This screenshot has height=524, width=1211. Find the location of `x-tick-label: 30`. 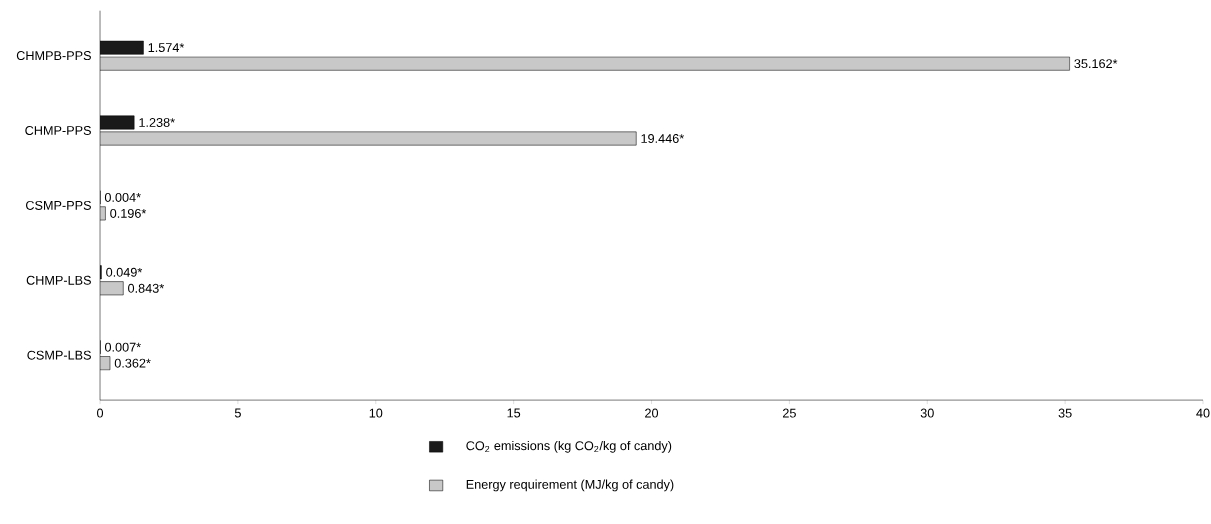

x-tick-label: 30 is located at coordinates (927, 413).